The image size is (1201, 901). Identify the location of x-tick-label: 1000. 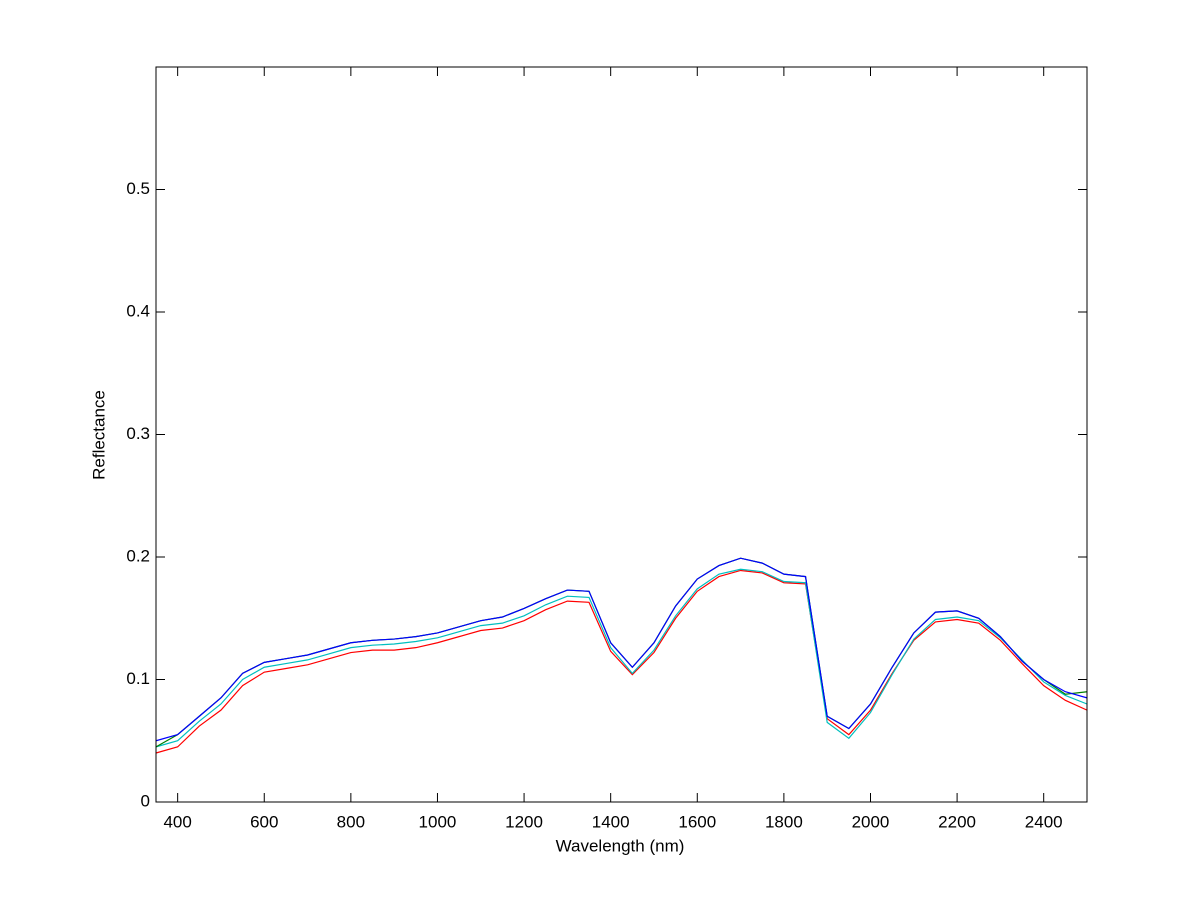
(438, 821).